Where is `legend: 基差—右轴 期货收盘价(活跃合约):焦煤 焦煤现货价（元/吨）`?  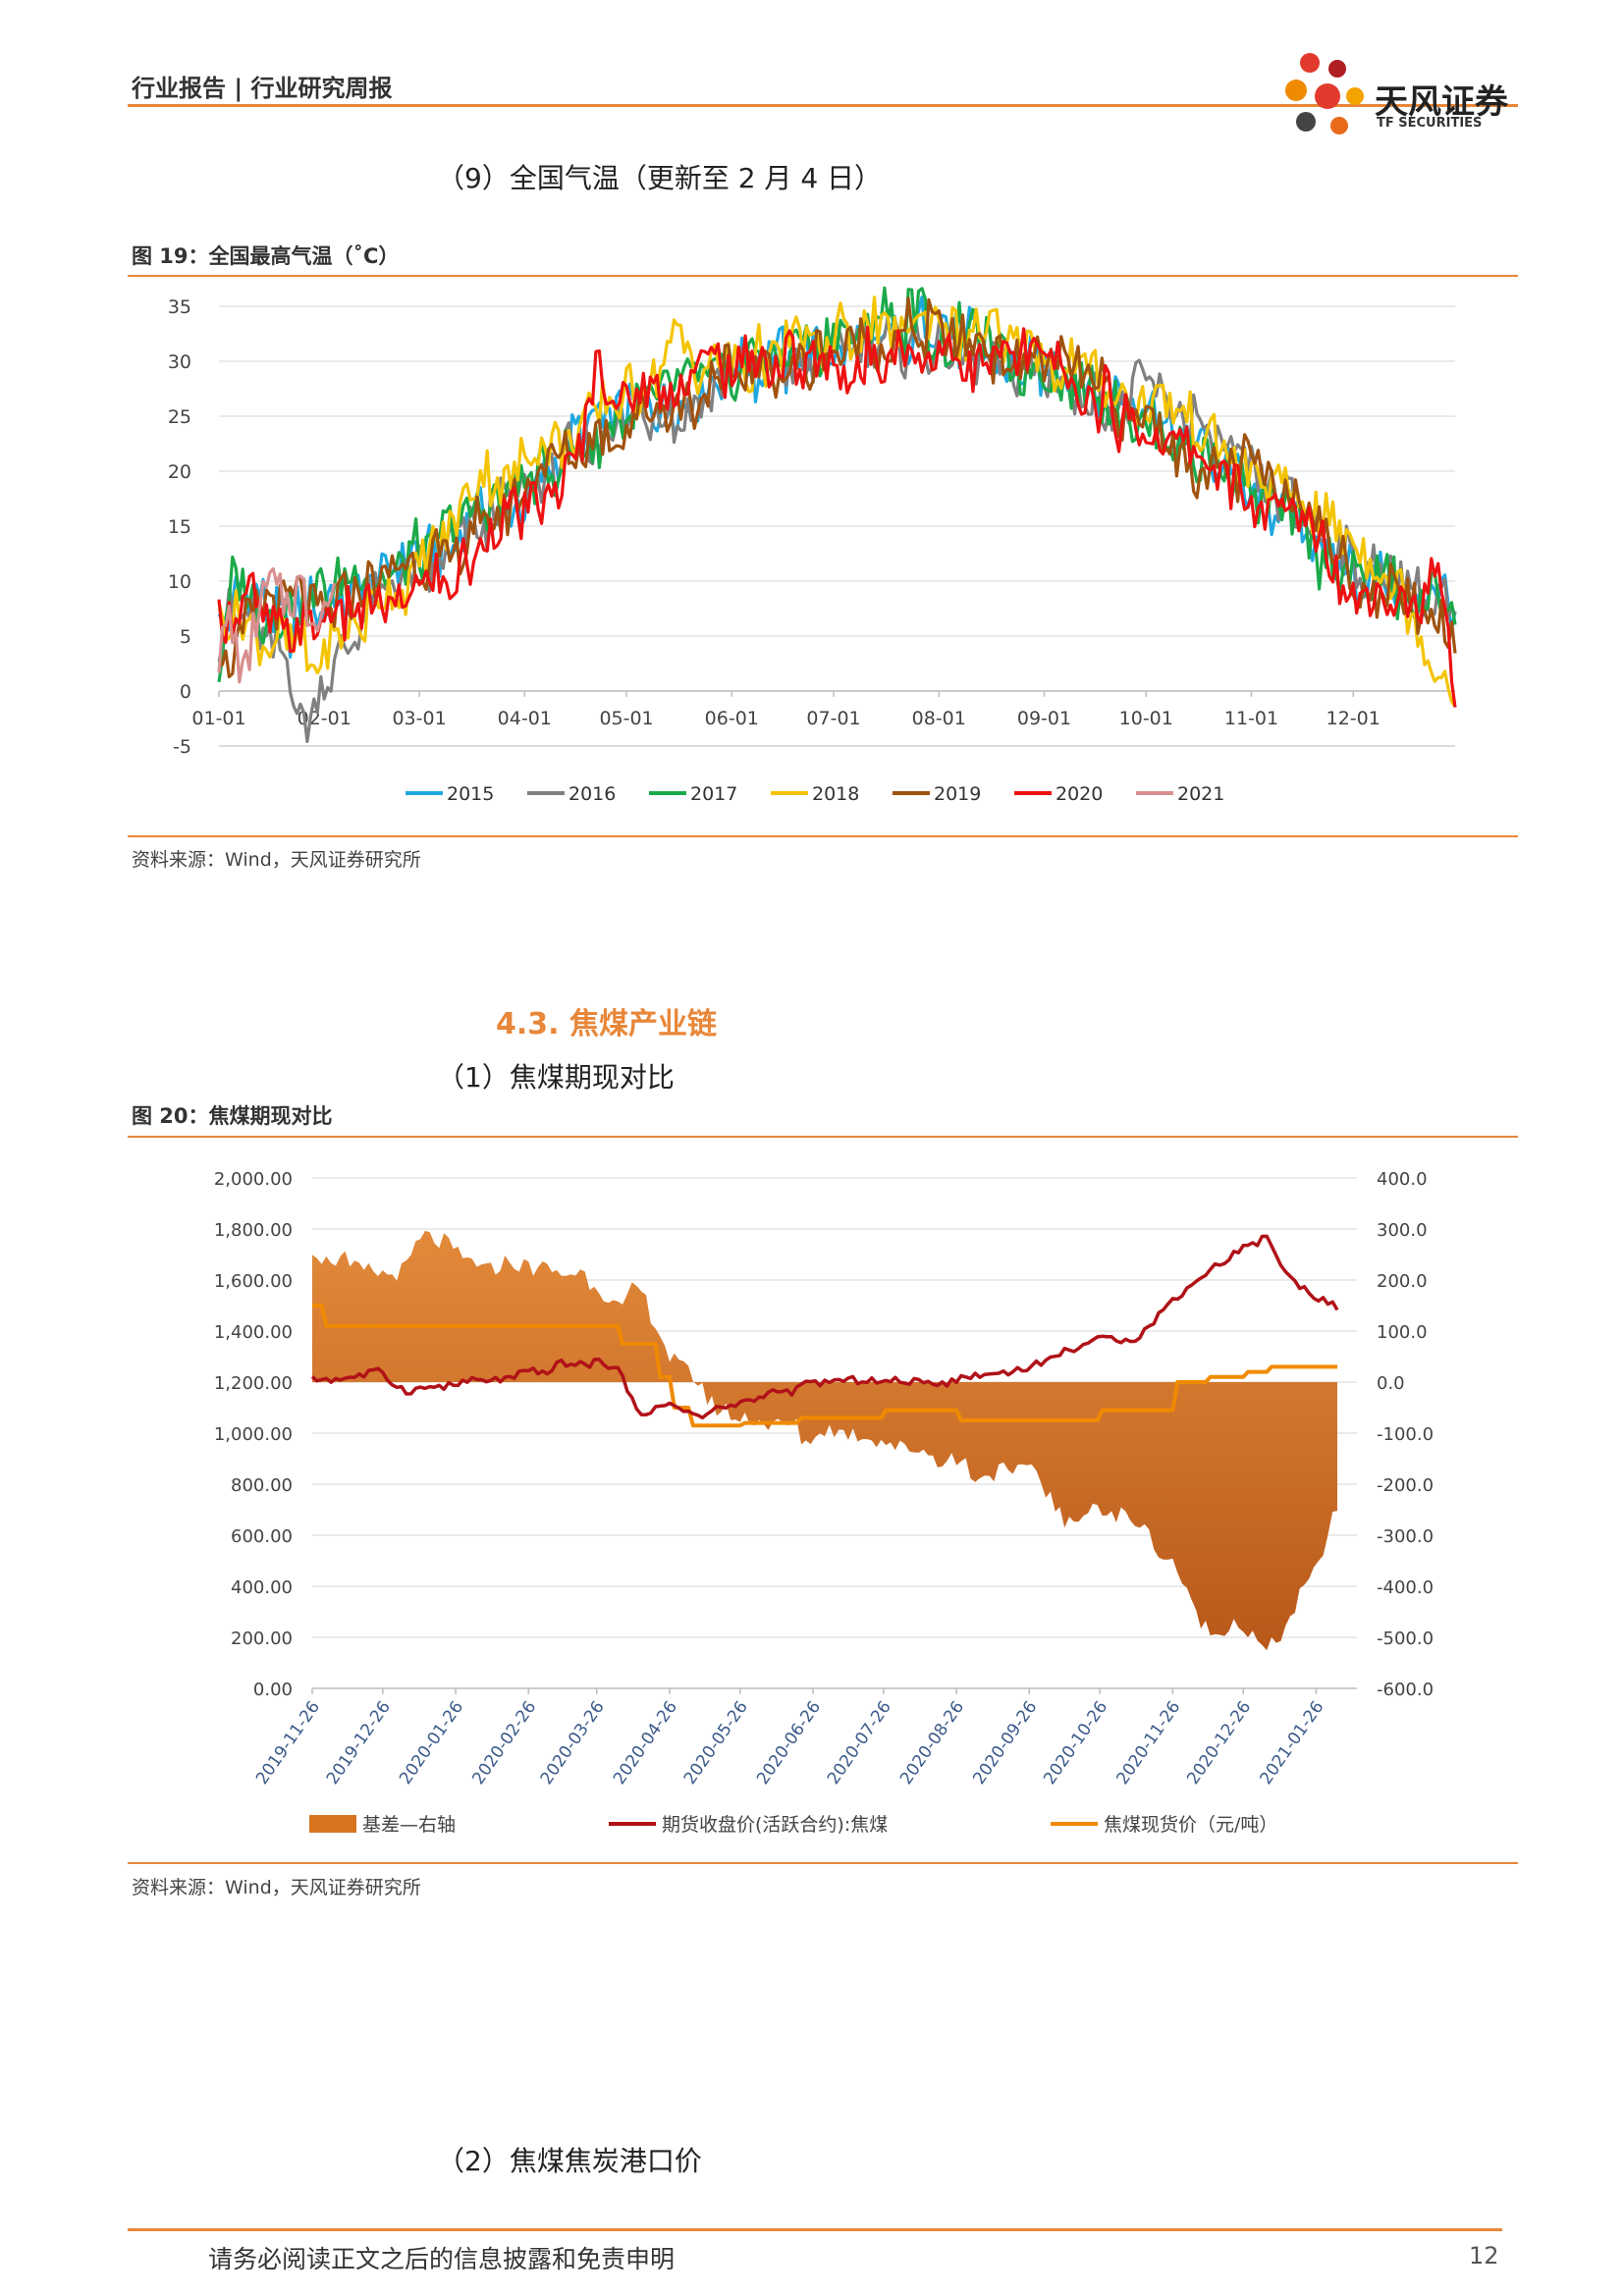 legend: 基差—右轴 期货收盘价(活跃合约):焦煤 焦煤现货价（元/吨） is located at coordinates (793, 1825).